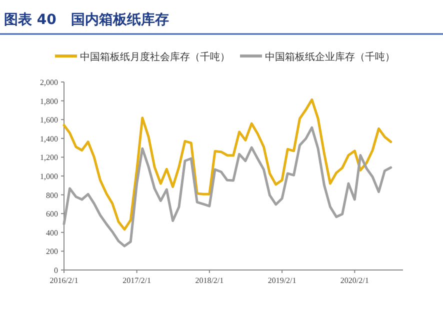 Image resolution: width=443 pixels, height=321 pixels. I want to click on legend-label: 中国箱板纸企业库存（千吨）, so click(330, 57).